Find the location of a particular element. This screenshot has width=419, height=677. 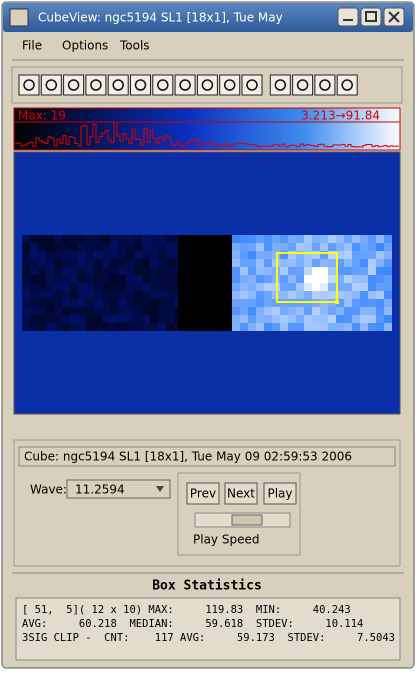

tool-icon is located at coordinates (347, 85).